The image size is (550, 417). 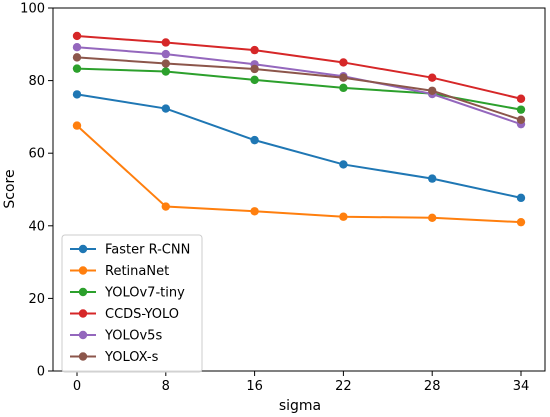 What do you see at coordinates (300, 406) in the screenshot?
I see `x-axis-label: sigma` at bounding box center [300, 406].